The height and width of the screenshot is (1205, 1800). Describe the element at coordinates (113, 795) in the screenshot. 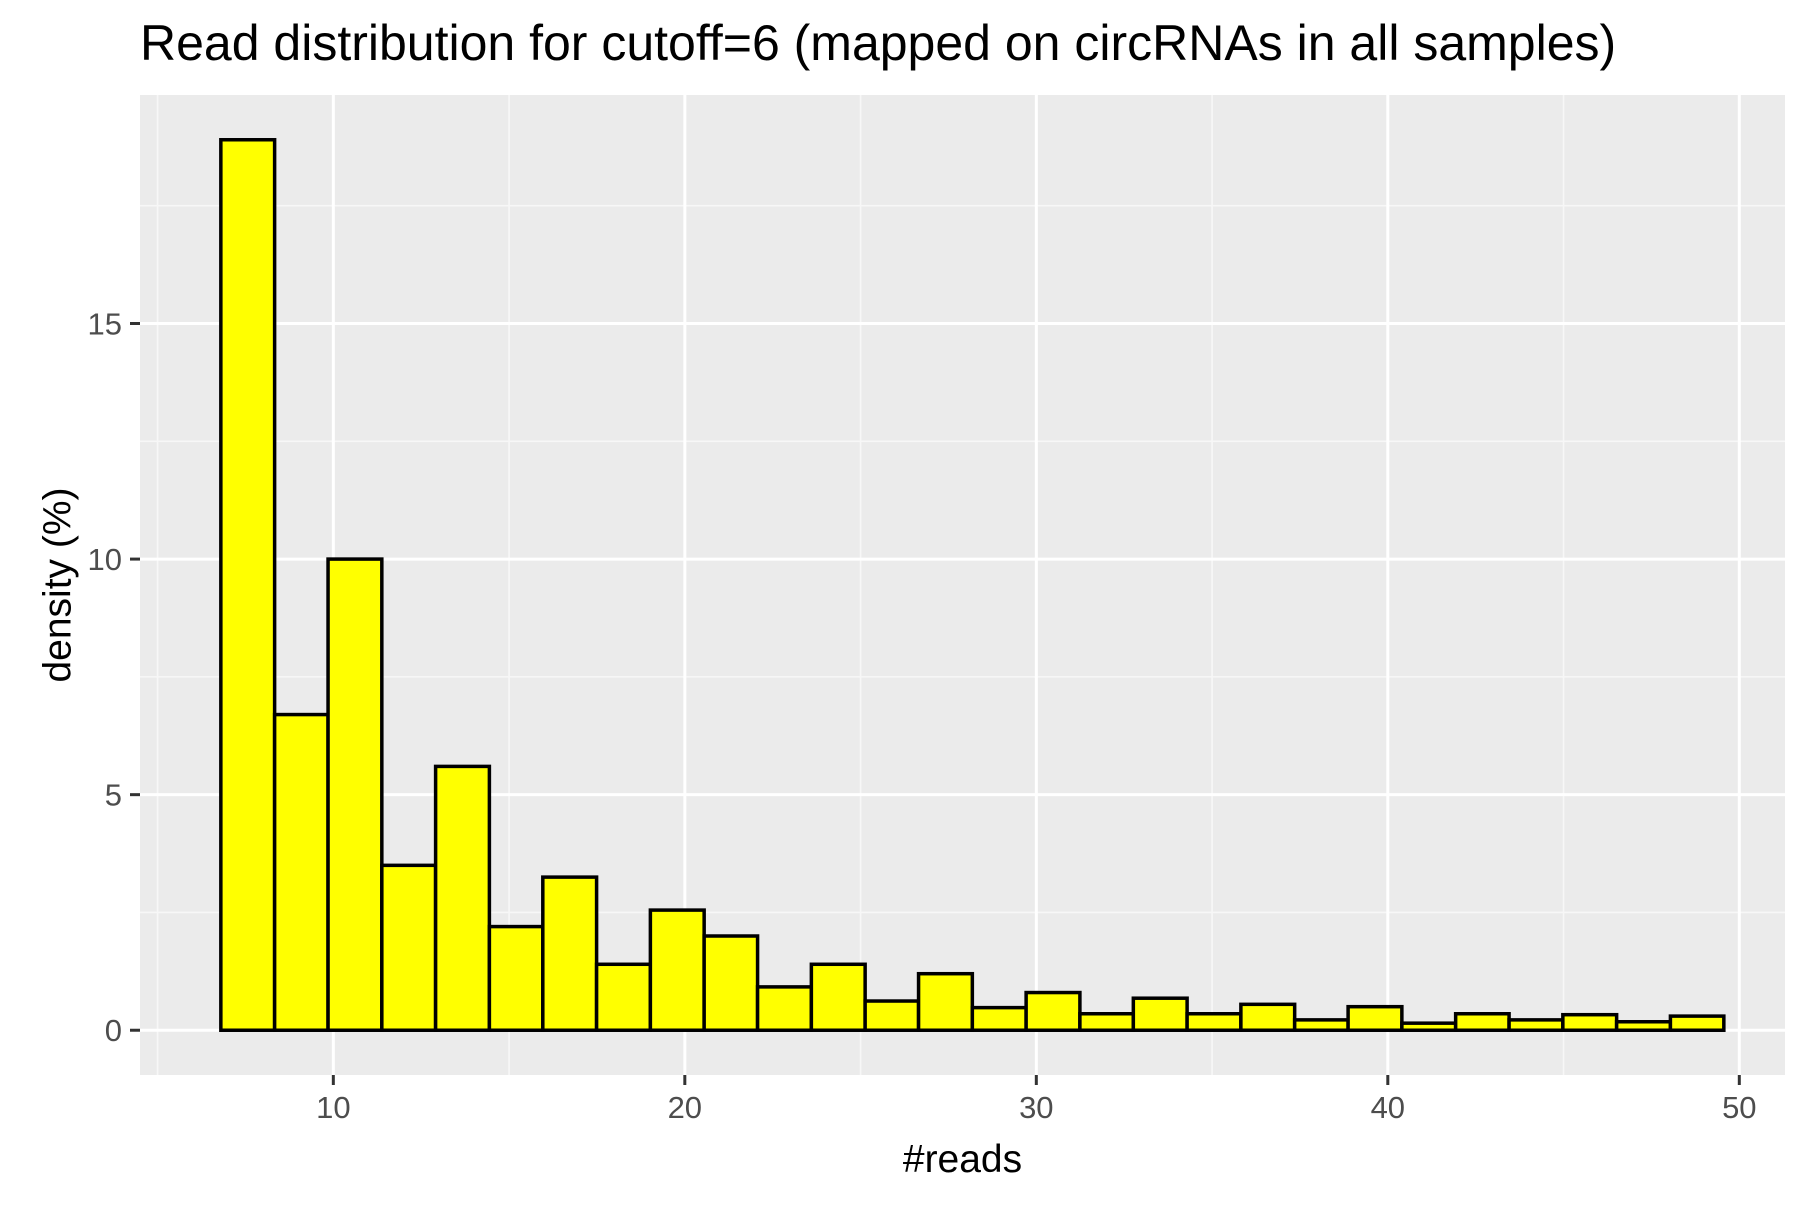

I see `y-tick-label: 5` at that location.